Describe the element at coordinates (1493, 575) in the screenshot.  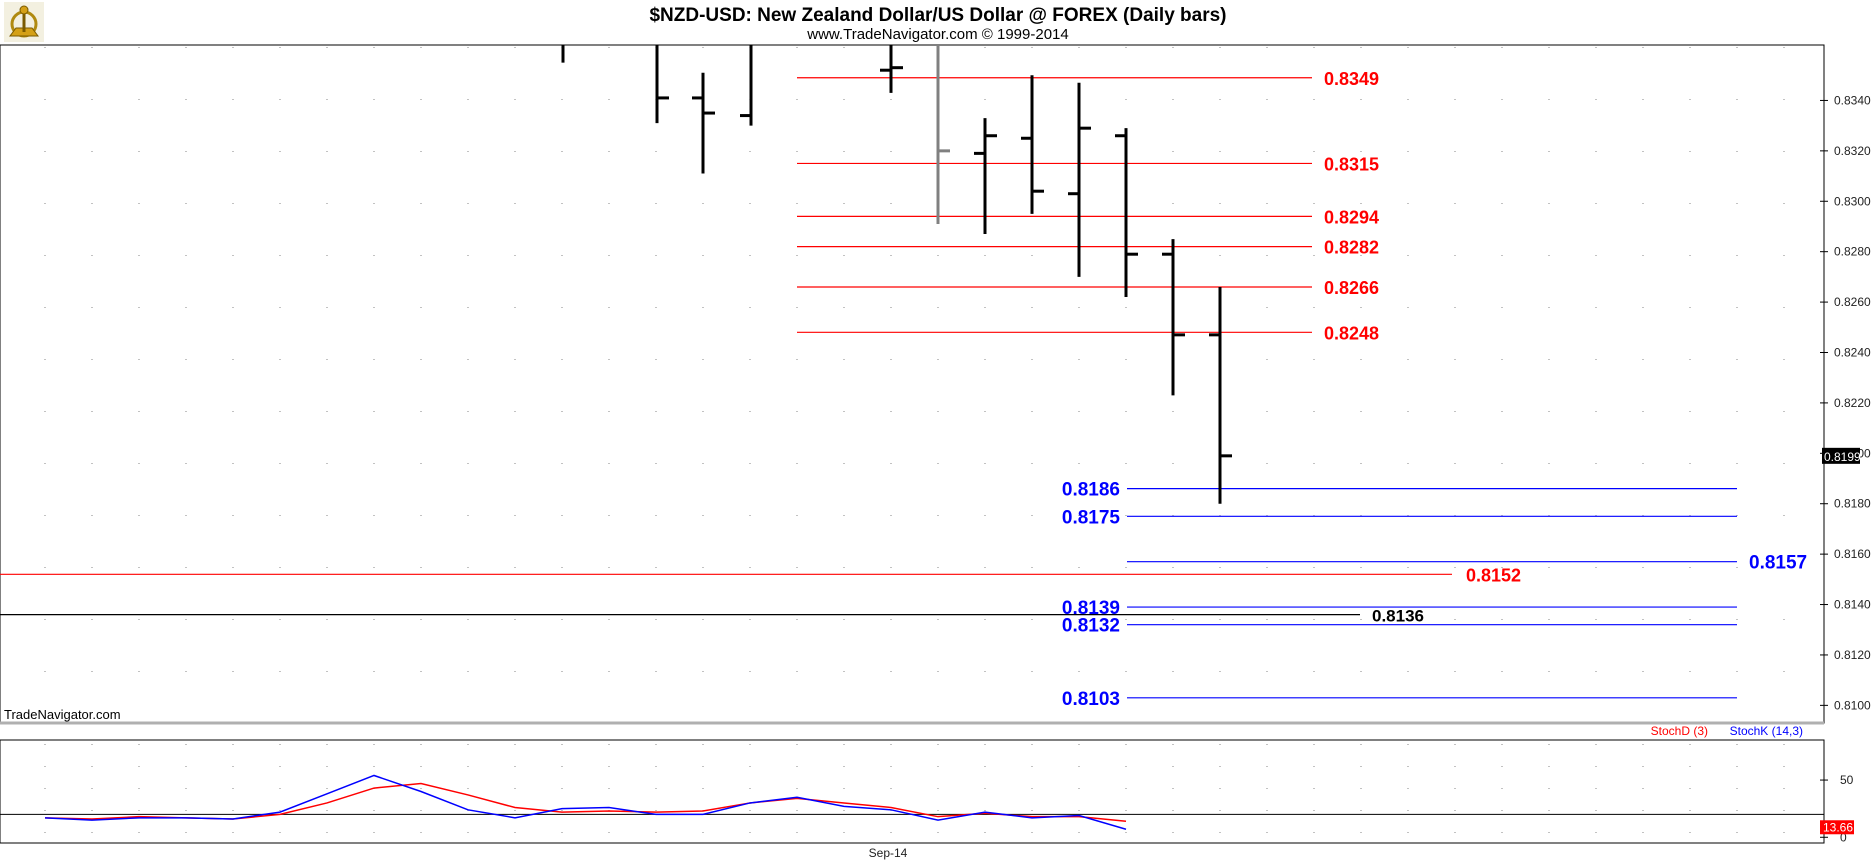
I see `level-label-0.8152: 0.8152` at that location.